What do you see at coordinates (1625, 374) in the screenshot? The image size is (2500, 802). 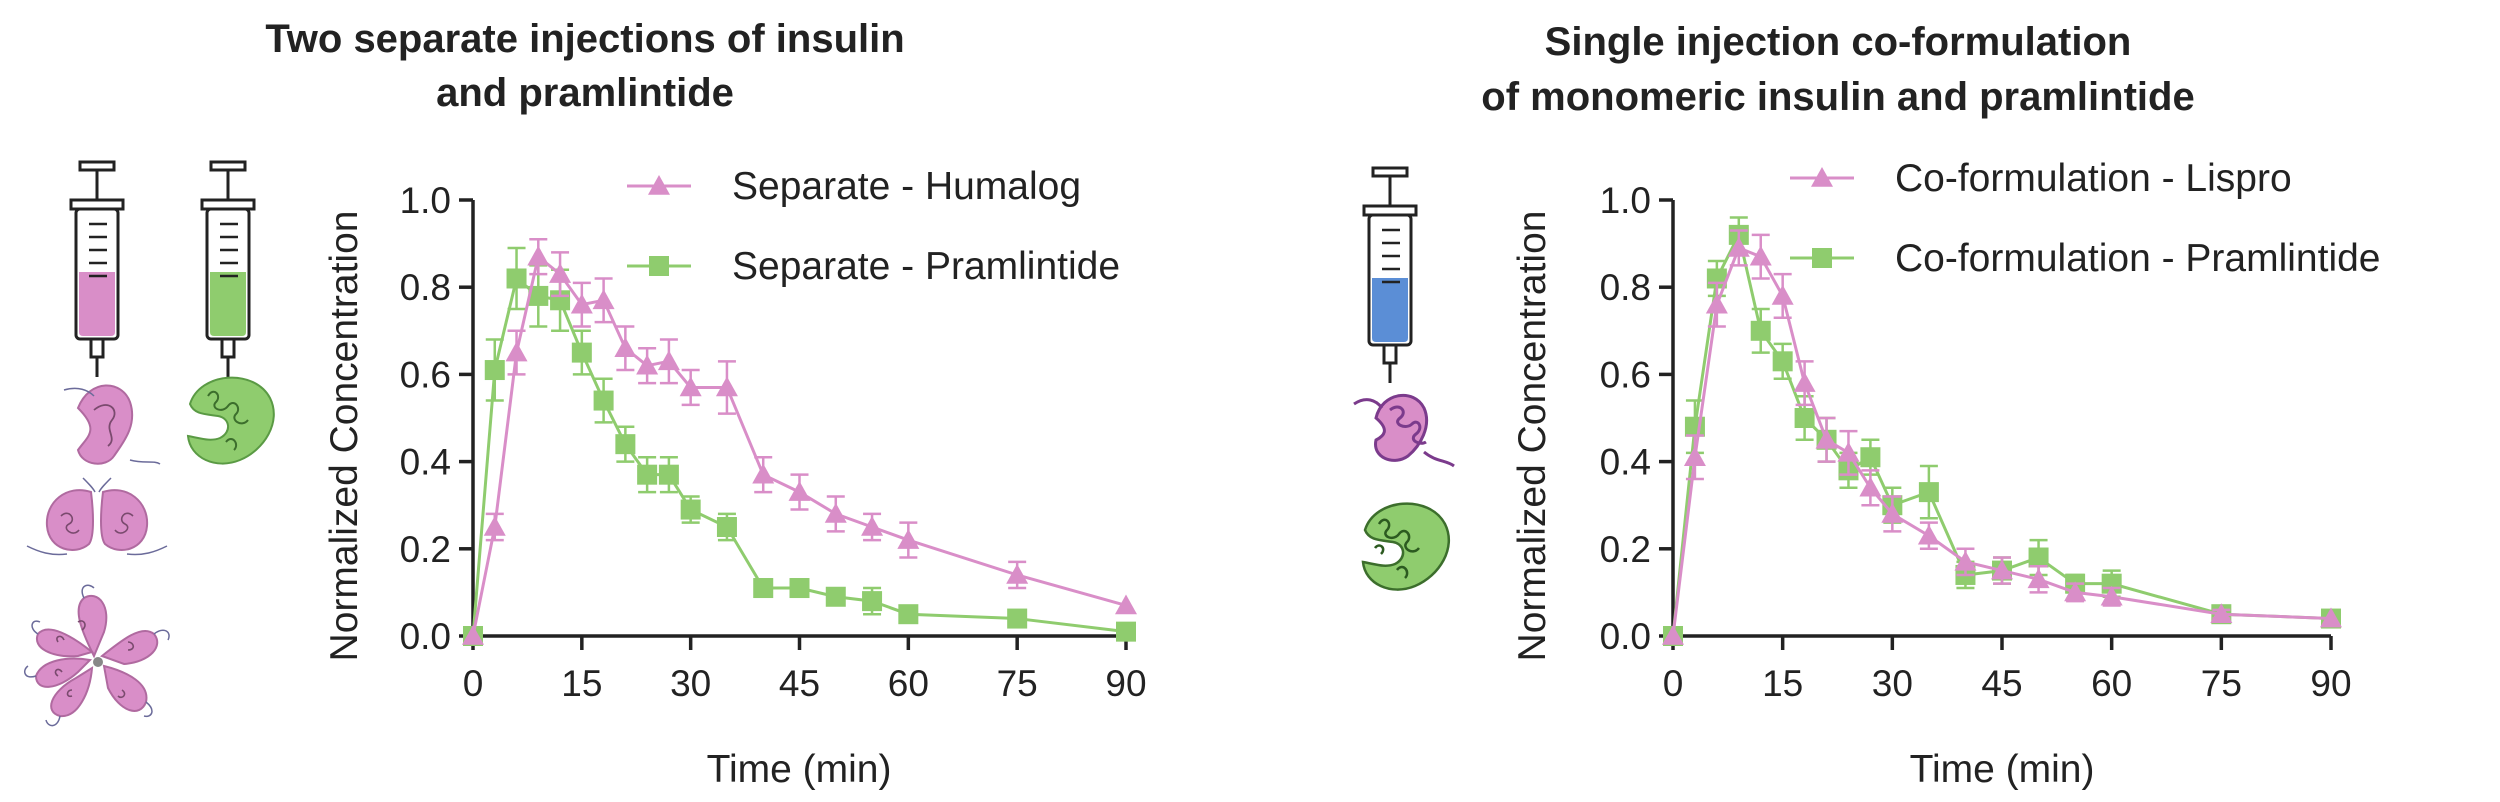 I see `chart2-ytick-label: 0.6` at bounding box center [1625, 374].